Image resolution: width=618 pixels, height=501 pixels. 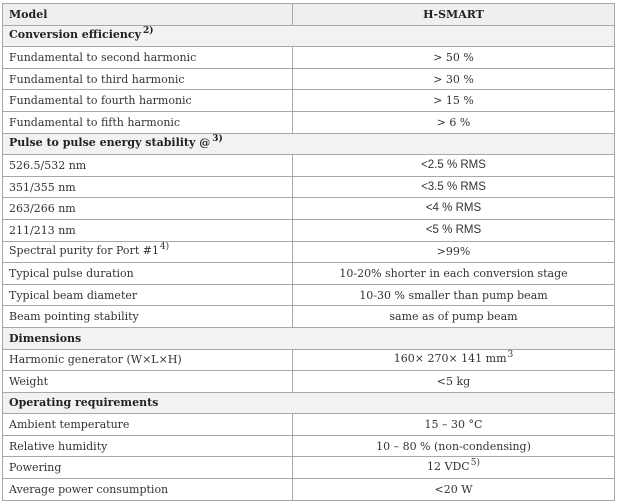 I want to click on row-label: Typical beam diameter, so click(x=147, y=295).